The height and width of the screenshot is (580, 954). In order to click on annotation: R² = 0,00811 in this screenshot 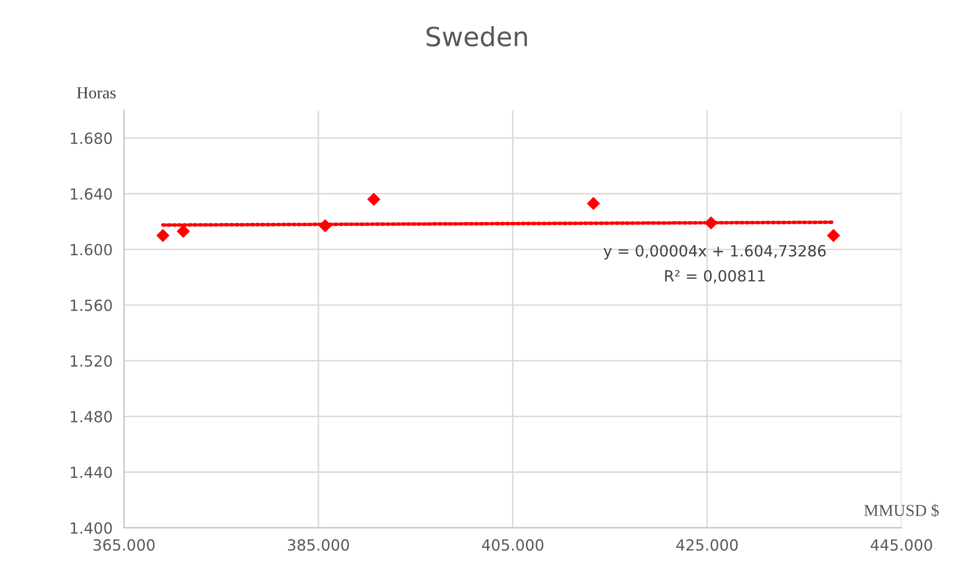, I will do `click(715, 277)`.